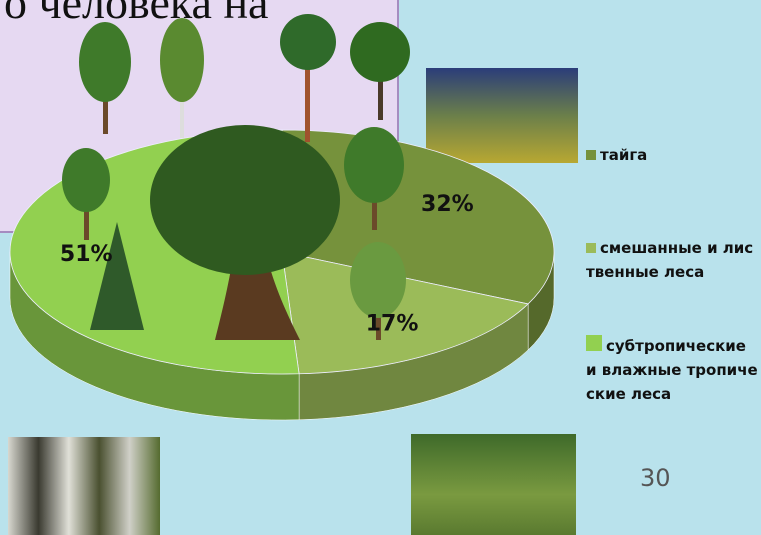  What do you see at coordinates (447, 204) in the screenshot?
I see `data-label: 32%` at bounding box center [447, 204].